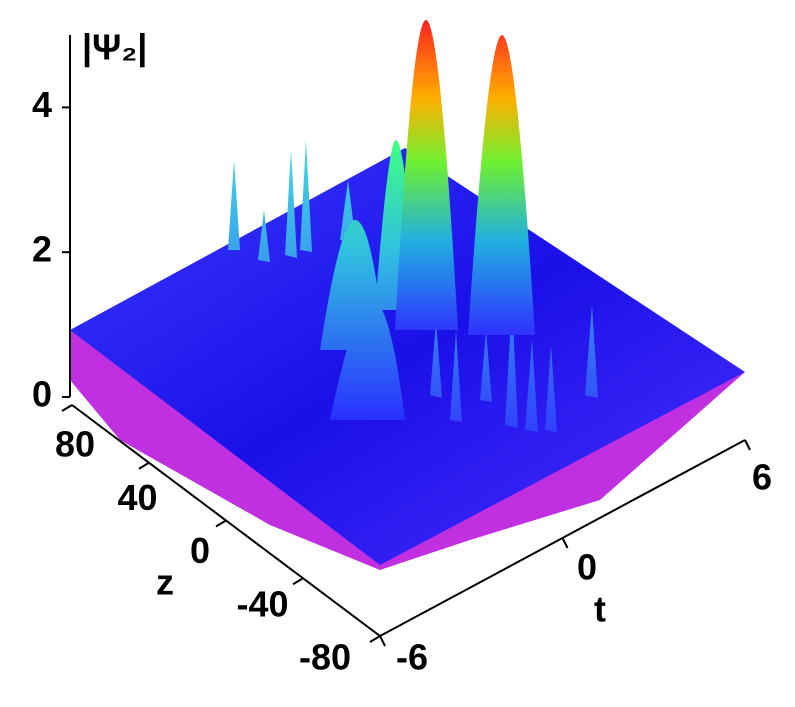  I want to click on y-tick-label: -40, so click(262, 603).